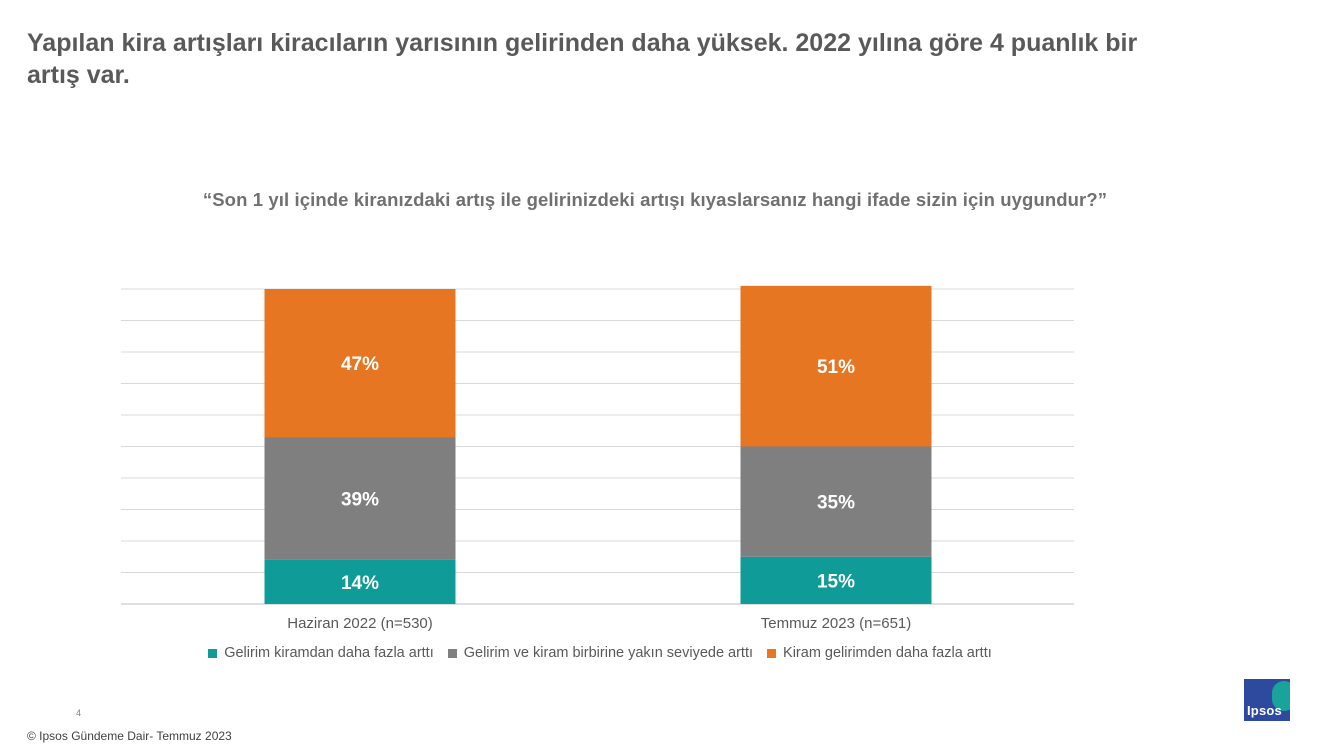 This screenshot has height=750, width=1333. I want to click on footer-copyright: © Ipsos, so click(47, 736).